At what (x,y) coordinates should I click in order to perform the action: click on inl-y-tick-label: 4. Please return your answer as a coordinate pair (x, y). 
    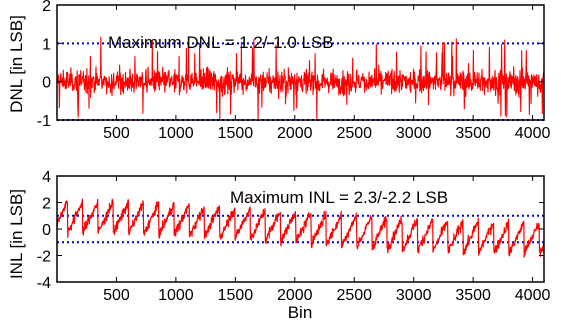
    Looking at the image, I should click on (46, 177).